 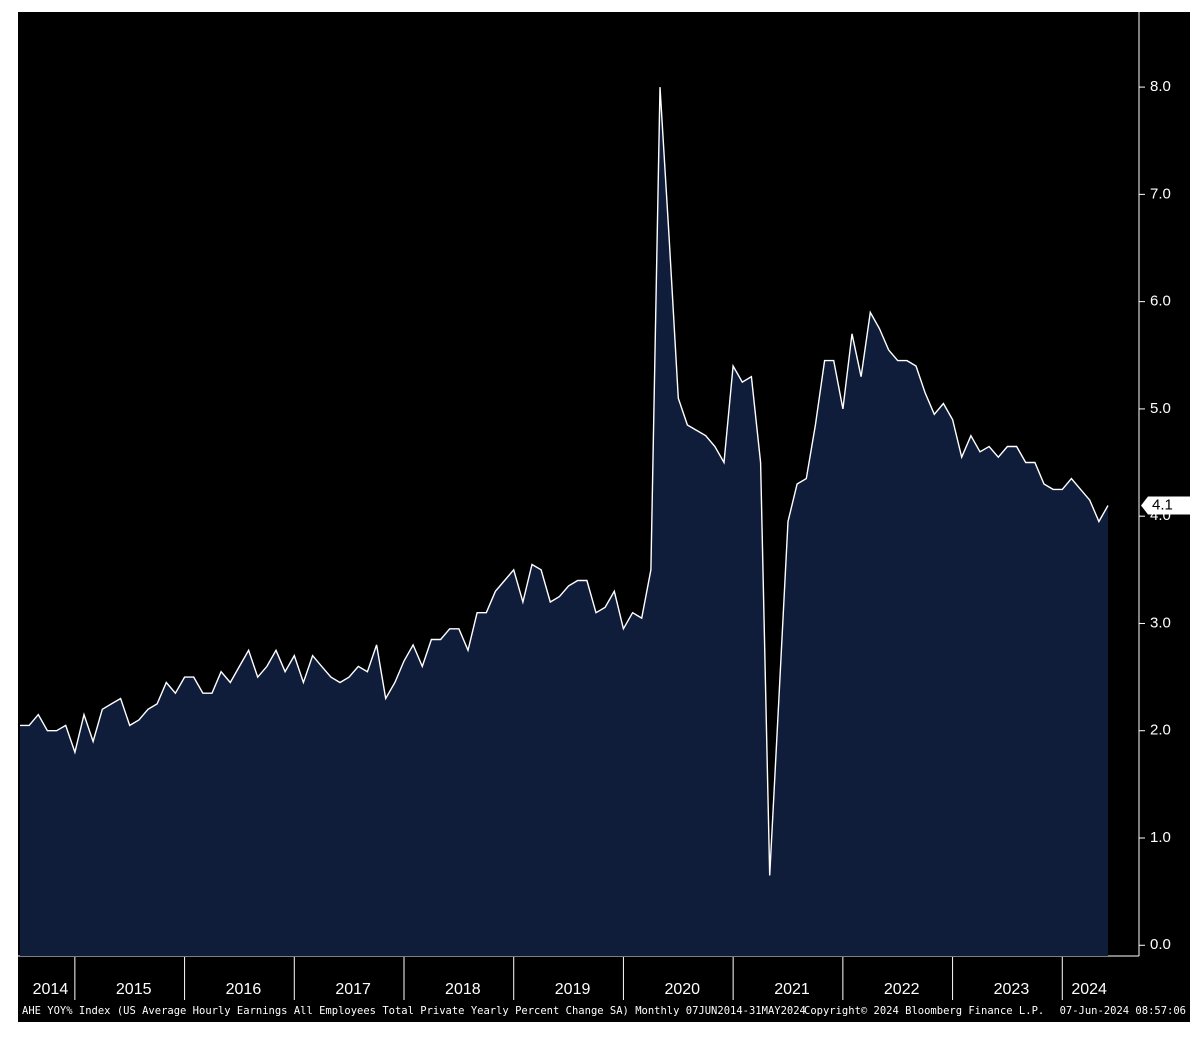 I want to click on x-tick-label: 2024, so click(x=1089, y=989).